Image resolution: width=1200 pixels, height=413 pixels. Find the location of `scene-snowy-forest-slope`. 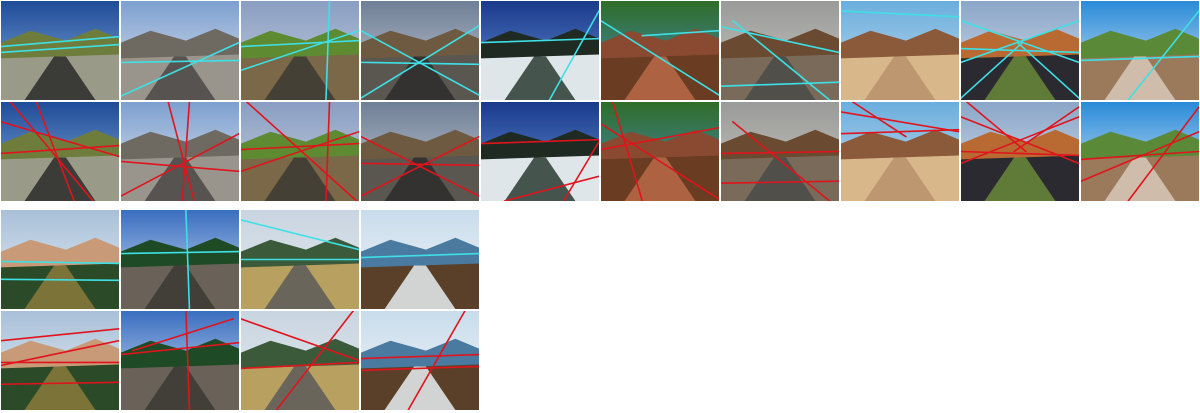

scene-snowy-forest-slope is located at coordinates (540, 151).